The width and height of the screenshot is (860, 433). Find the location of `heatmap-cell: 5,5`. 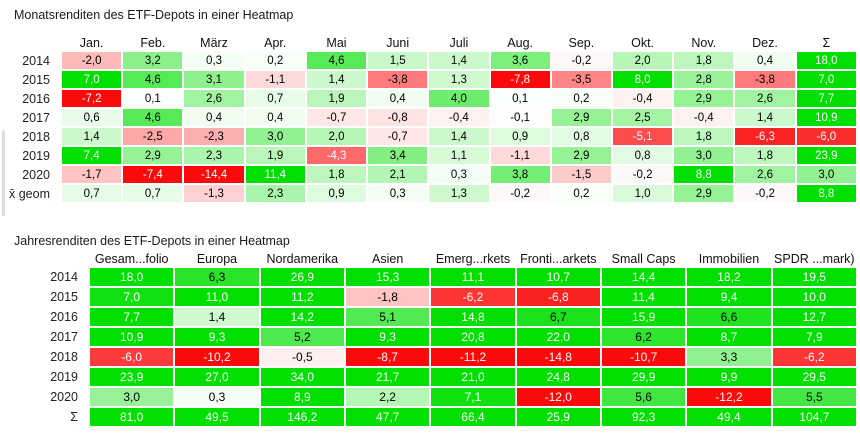

heatmap-cell: 5,5 is located at coordinates (814, 397).